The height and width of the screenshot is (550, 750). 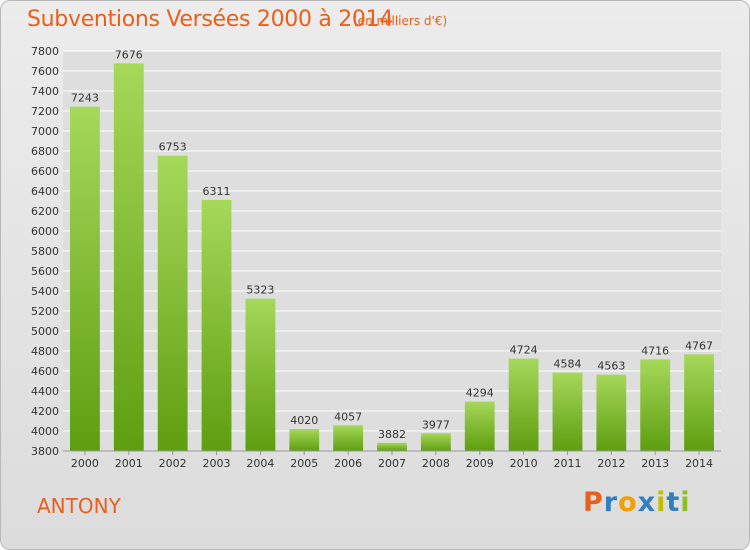 I want to click on data-label: 5323, so click(x=260, y=290).